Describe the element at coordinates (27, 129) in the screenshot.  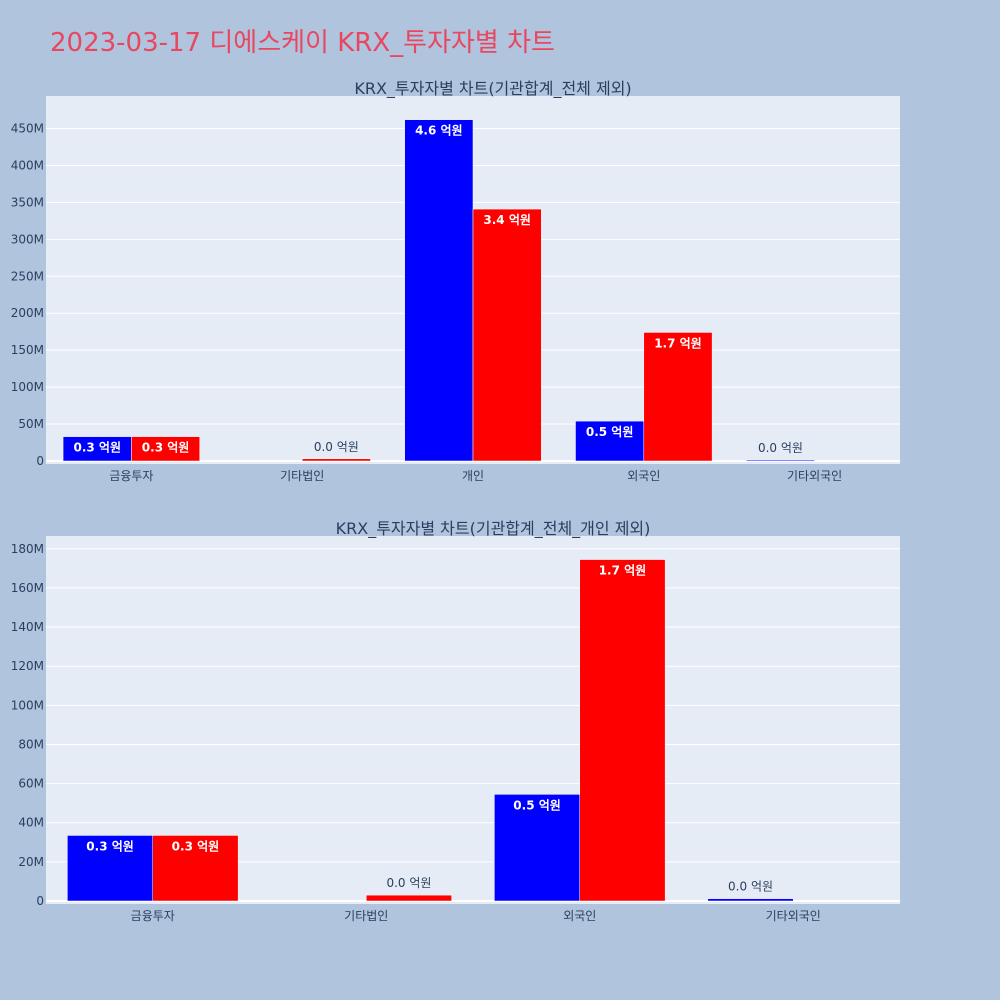
I see `y-tick-label: 450M` at that location.